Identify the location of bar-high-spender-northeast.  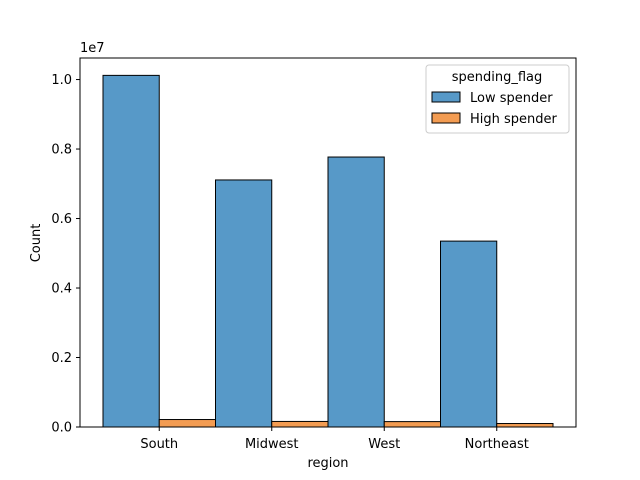
(525, 425).